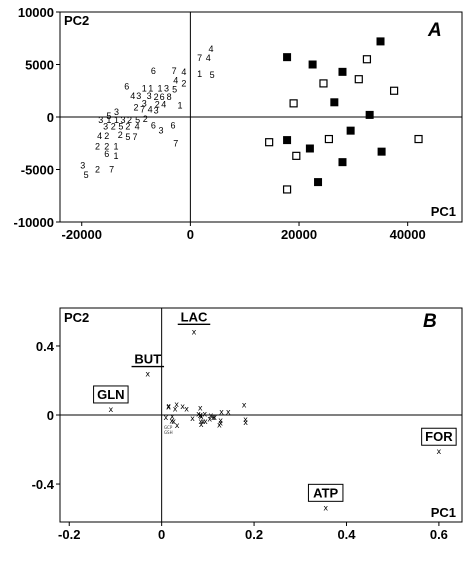  Describe the element at coordinates (150, 110) in the screenshot. I see `number-label-point: 4` at that location.